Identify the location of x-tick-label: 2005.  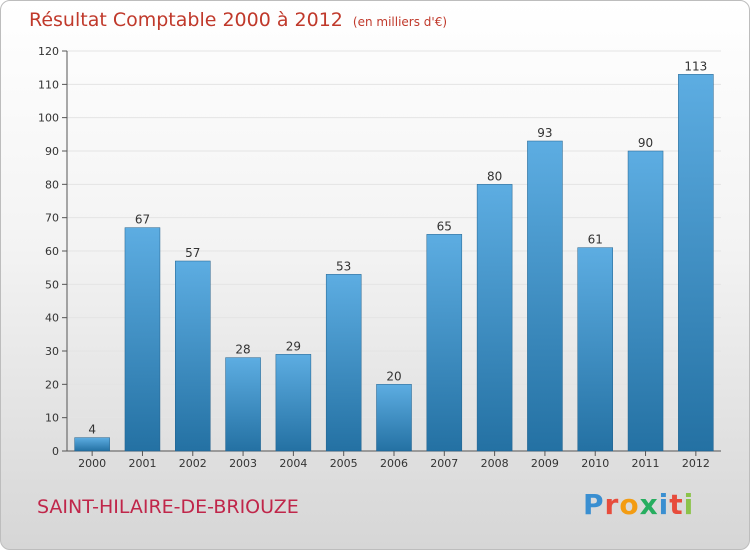
(344, 463).